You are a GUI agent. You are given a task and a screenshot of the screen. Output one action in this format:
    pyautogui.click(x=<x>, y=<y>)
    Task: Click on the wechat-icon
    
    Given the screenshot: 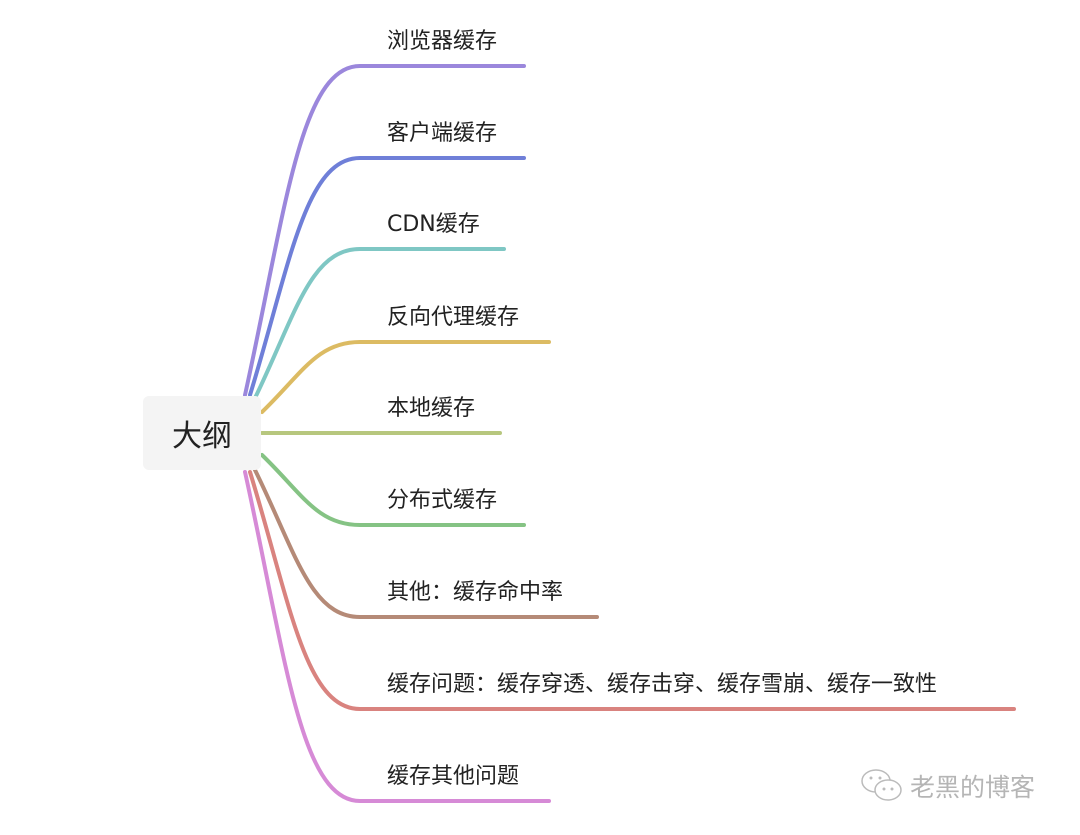 What is the action you would take?
    pyautogui.click(x=881, y=785)
    